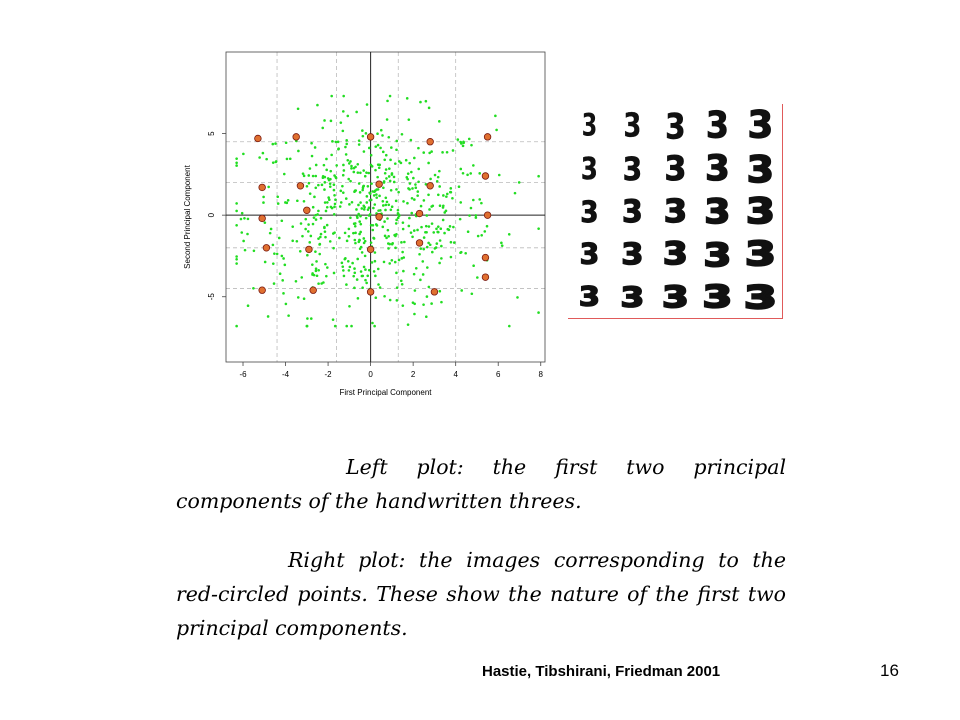 Image resolution: width=960 pixels, height=720 pixels. What do you see at coordinates (329, 374) in the screenshot?
I see `x-tick-label: -2` at bounding box center [329, 374].